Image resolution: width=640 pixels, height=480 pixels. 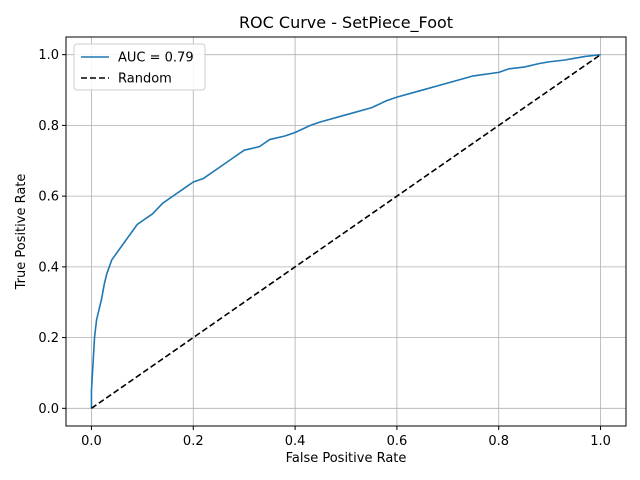 What do you see at coordinates (600, 441) in the screenshot?
I see `x-tick-label: 1.0` at bounding box center [600, 441].